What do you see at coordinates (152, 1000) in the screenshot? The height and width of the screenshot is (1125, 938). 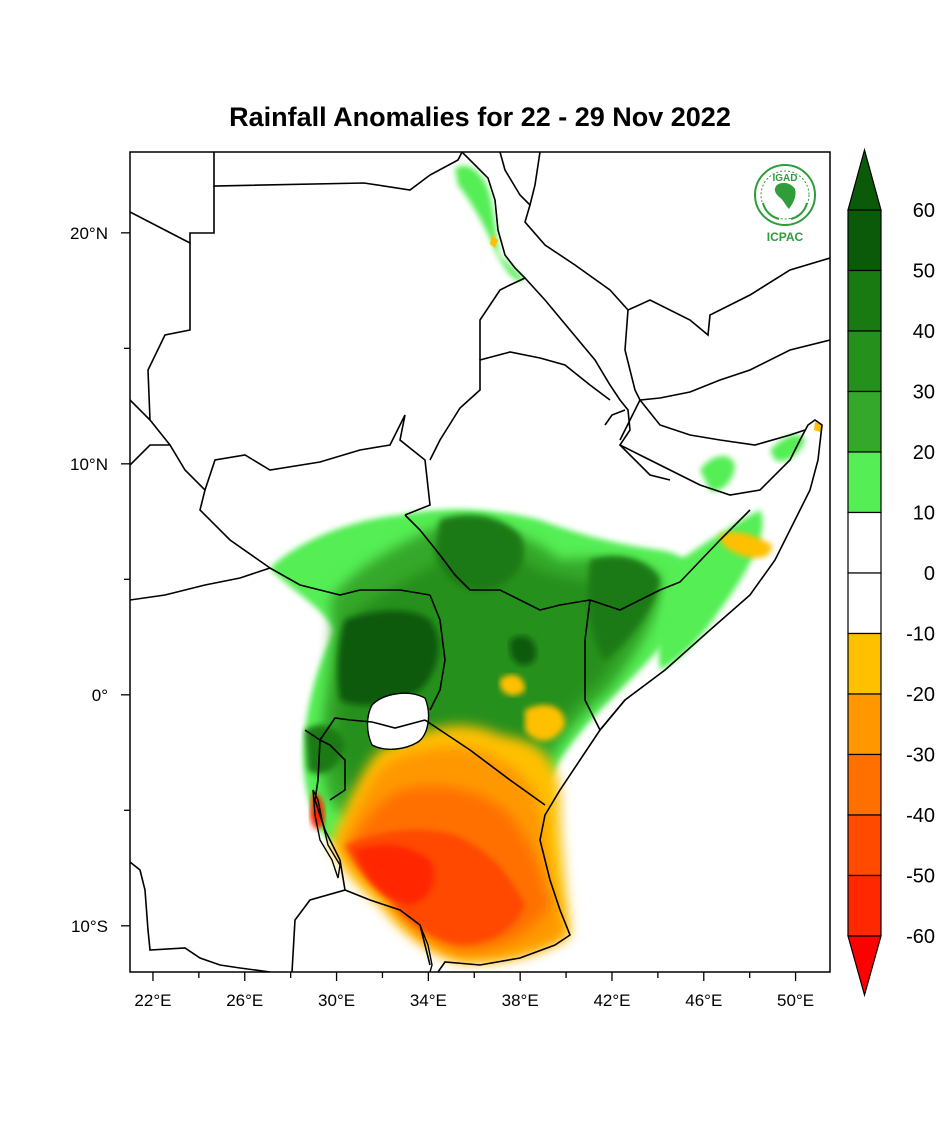 I see `x-tick-label: 22°E` at bounding box center [152, 1000].